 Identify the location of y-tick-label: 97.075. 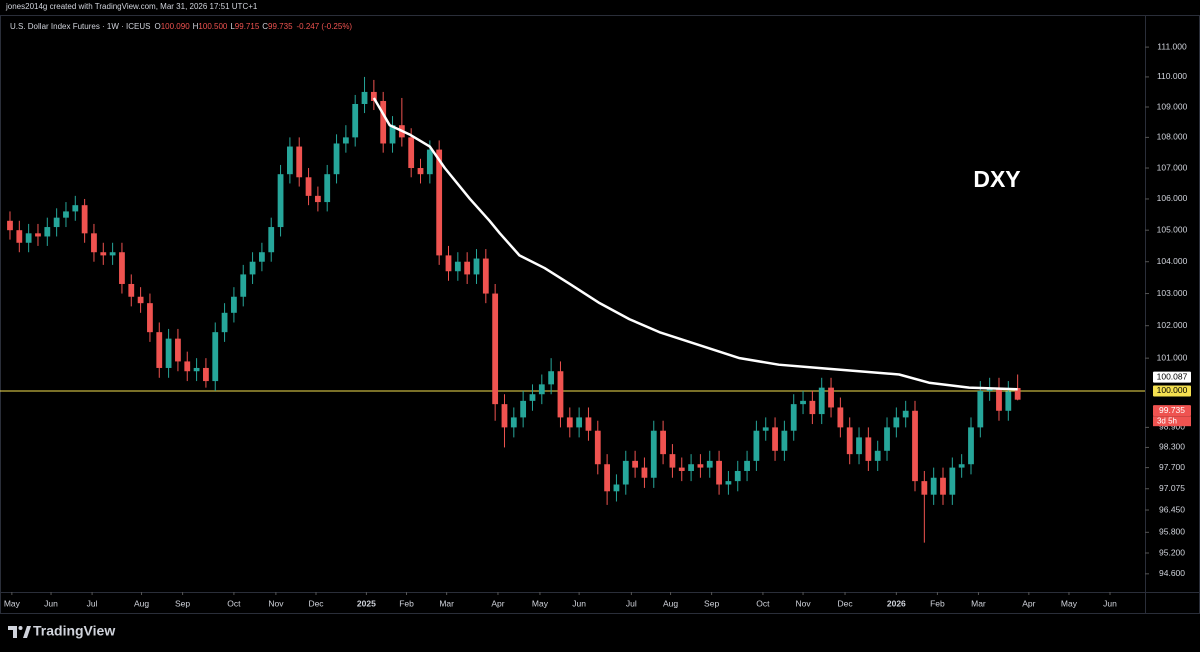
(1172, 488).